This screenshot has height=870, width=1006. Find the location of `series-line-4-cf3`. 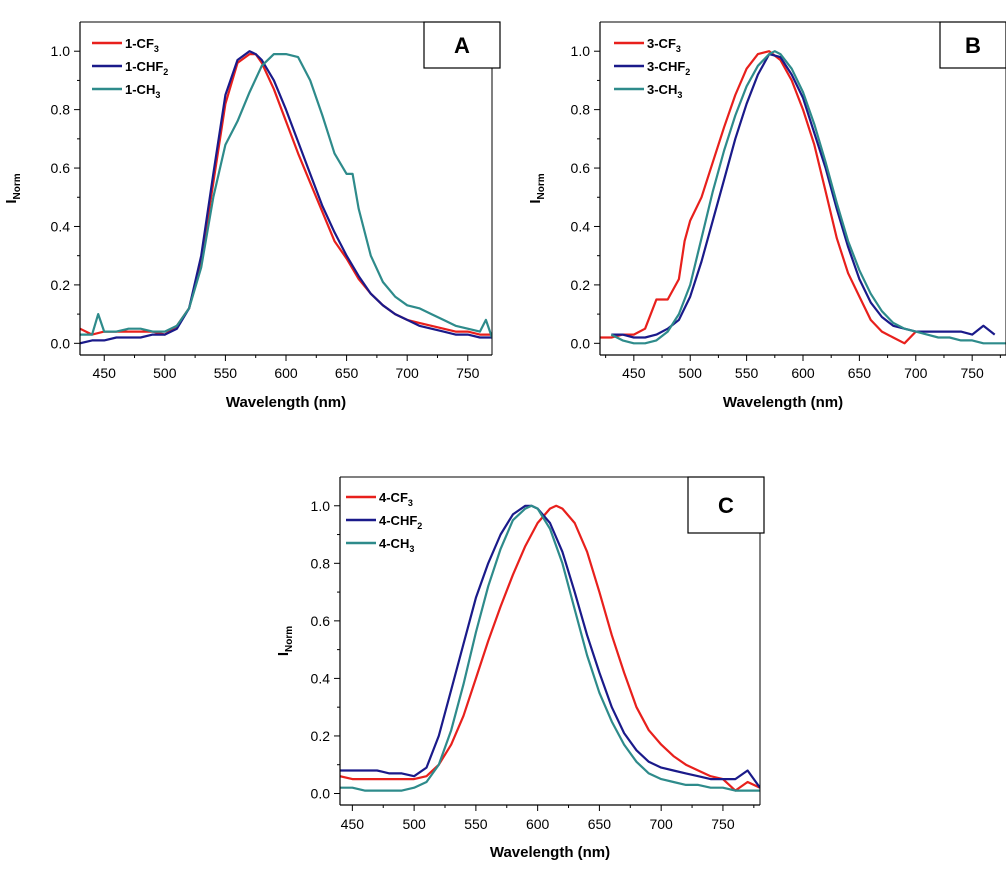

series-line-4-cf3 is located at coordinates (550, 648).